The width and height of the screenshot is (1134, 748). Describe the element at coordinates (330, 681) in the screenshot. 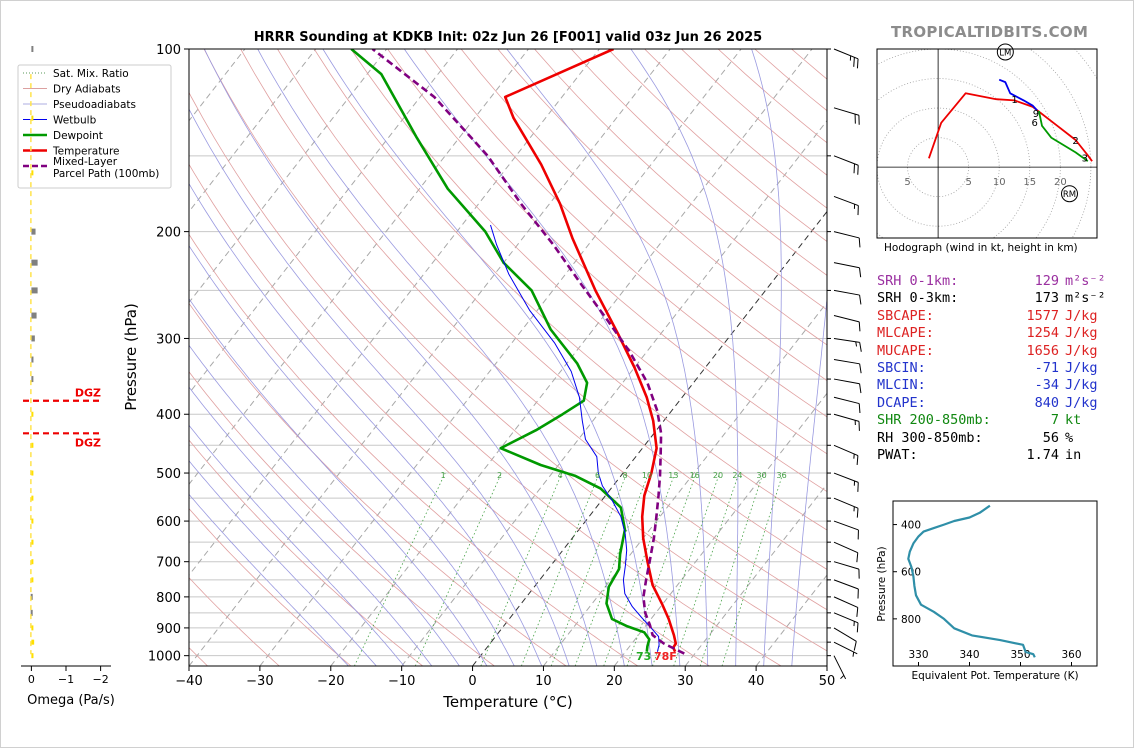

I see `x-tick-label: −20` at that location.